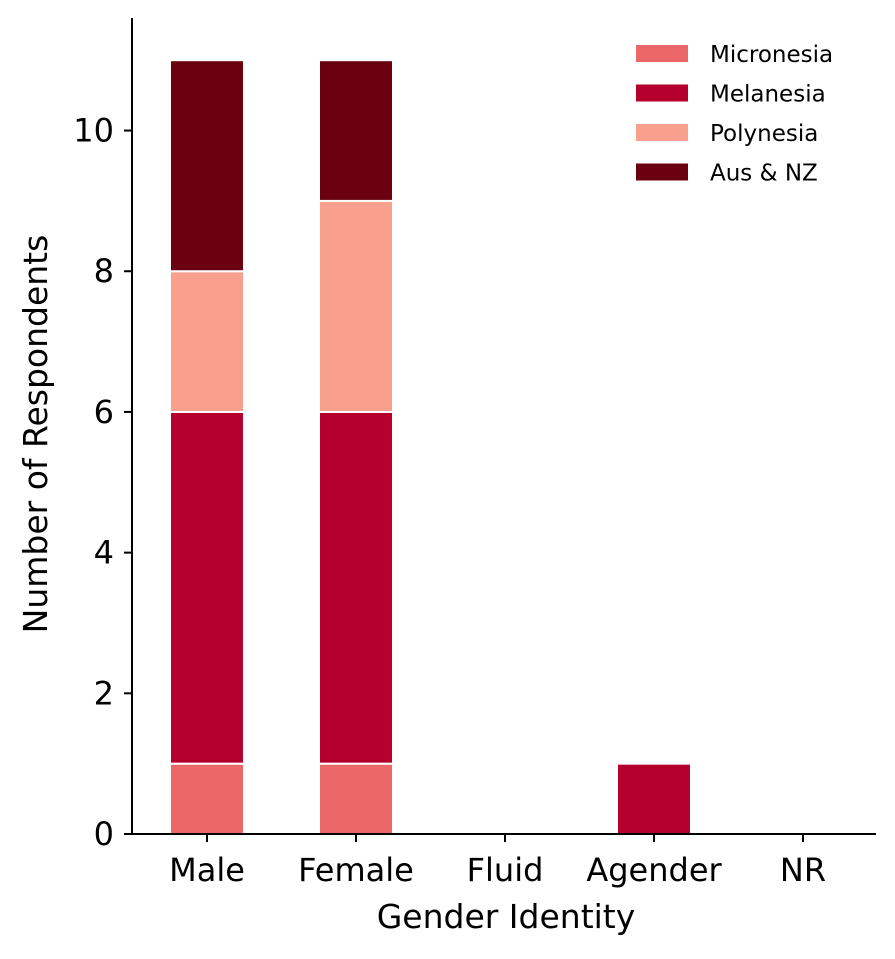  I want to click on x-tick-label-agender: Agender, so click(654, 870).